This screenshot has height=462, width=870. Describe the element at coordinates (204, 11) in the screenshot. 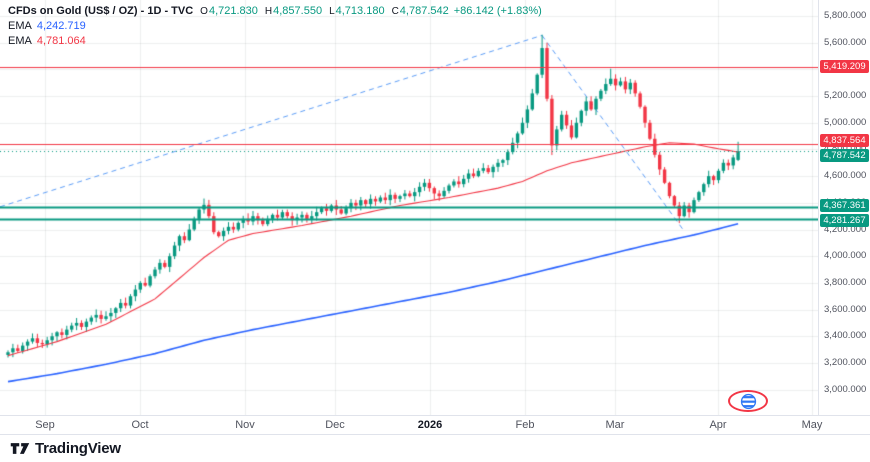

I see `ohlc-open-label: O` at that location.